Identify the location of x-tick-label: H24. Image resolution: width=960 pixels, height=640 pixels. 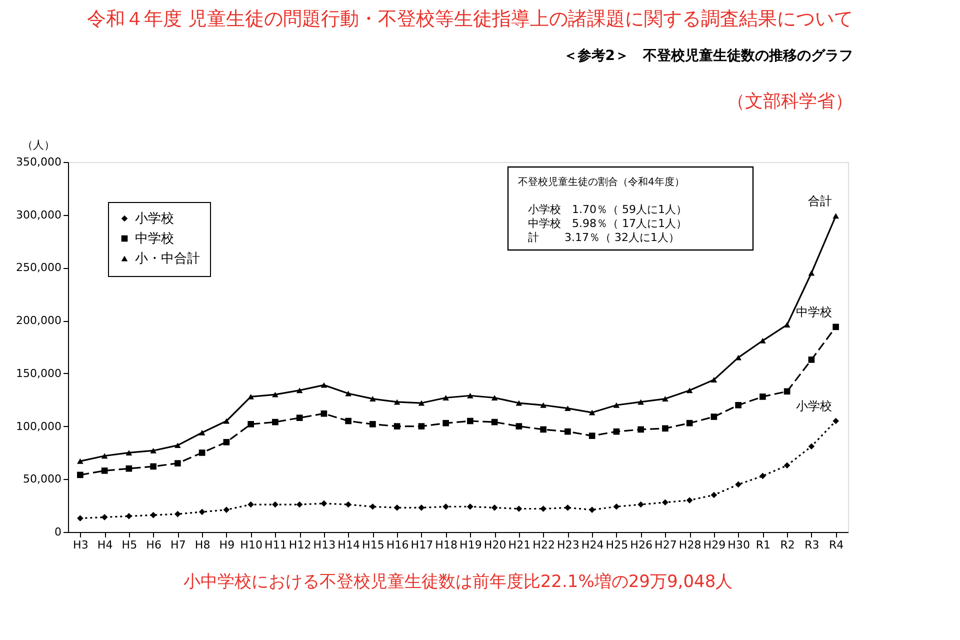
(592, 545).